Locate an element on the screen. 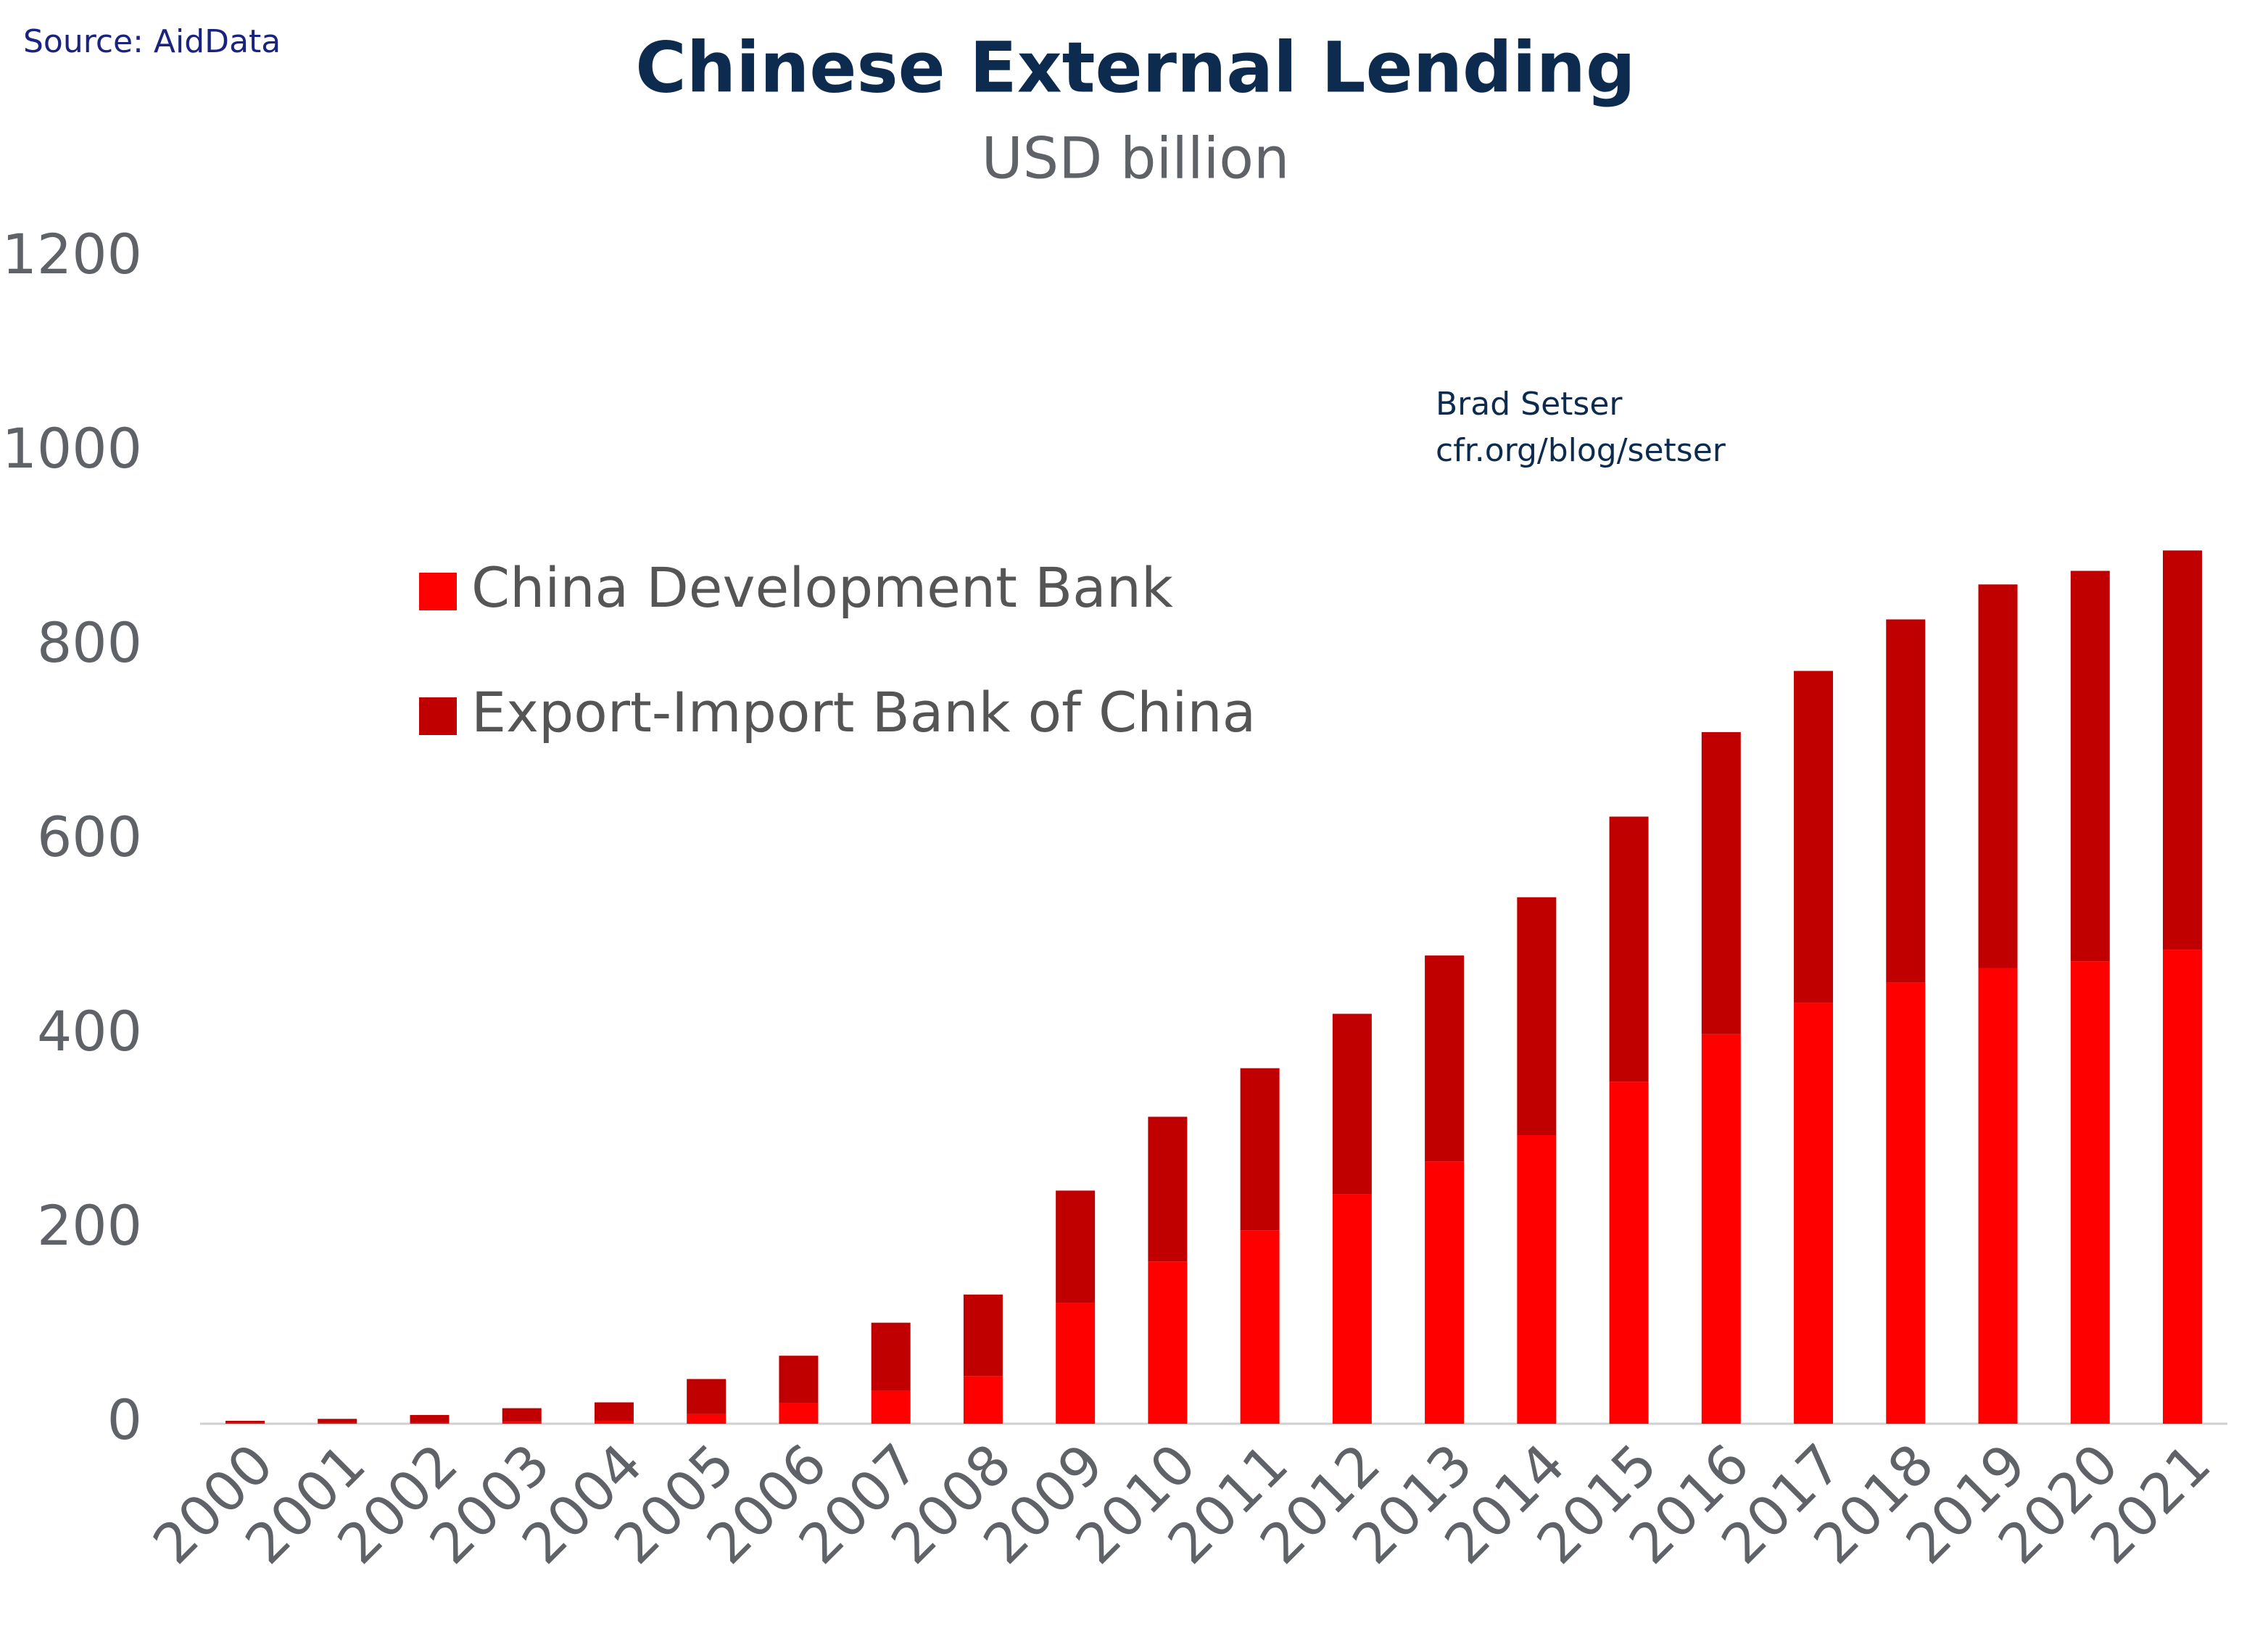  annotation: Brad Setser is located at coordinates (1529, 404).